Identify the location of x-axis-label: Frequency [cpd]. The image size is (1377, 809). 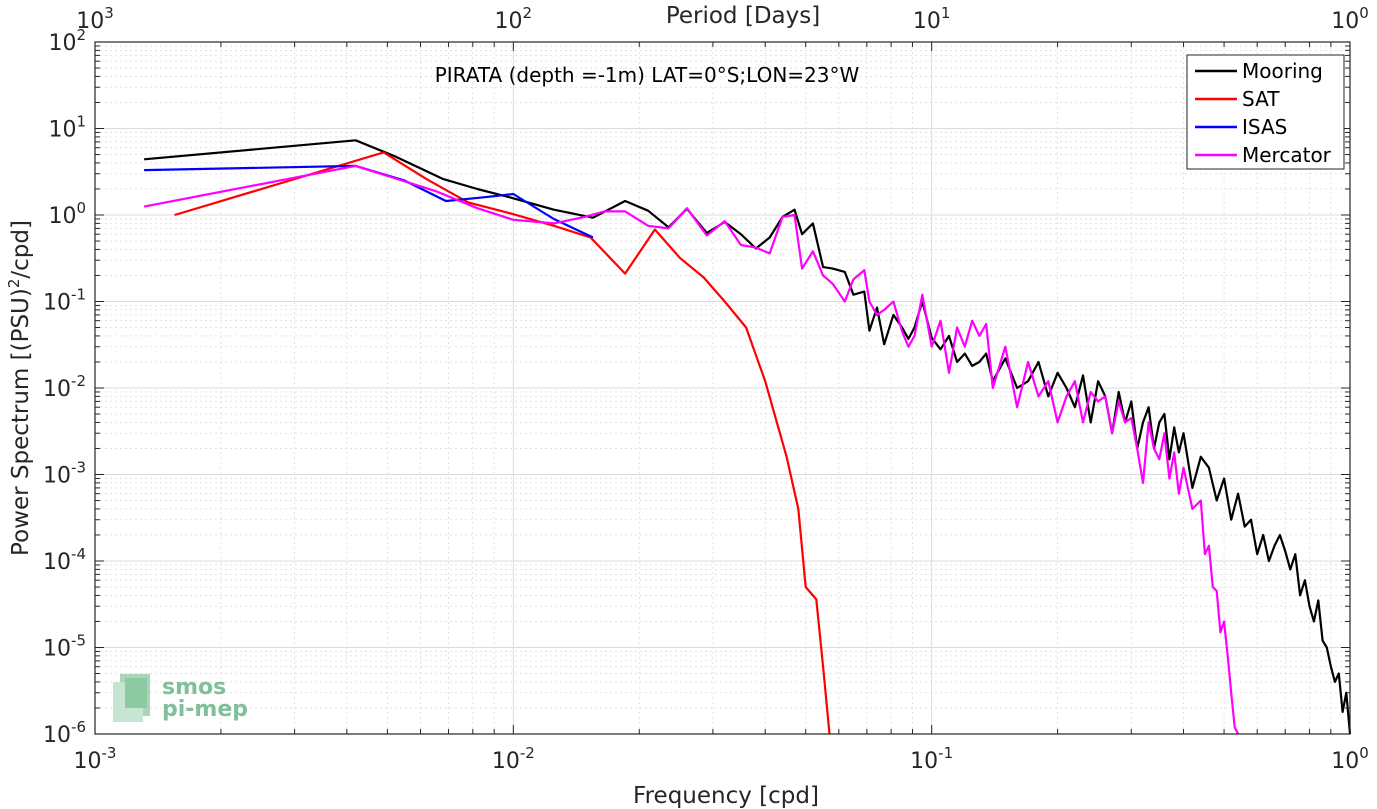
(726, 796).